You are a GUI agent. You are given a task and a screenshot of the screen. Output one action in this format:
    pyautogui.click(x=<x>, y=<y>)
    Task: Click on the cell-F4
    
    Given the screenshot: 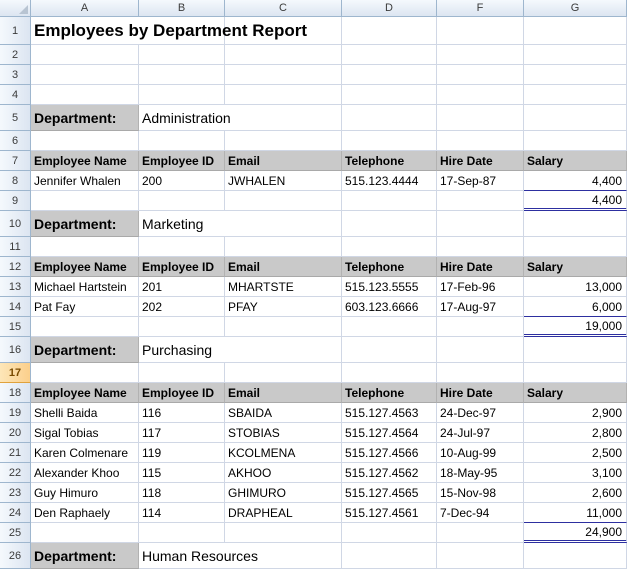 What is the action you would take?
    pyautogui.click(x=480, y=95)
    